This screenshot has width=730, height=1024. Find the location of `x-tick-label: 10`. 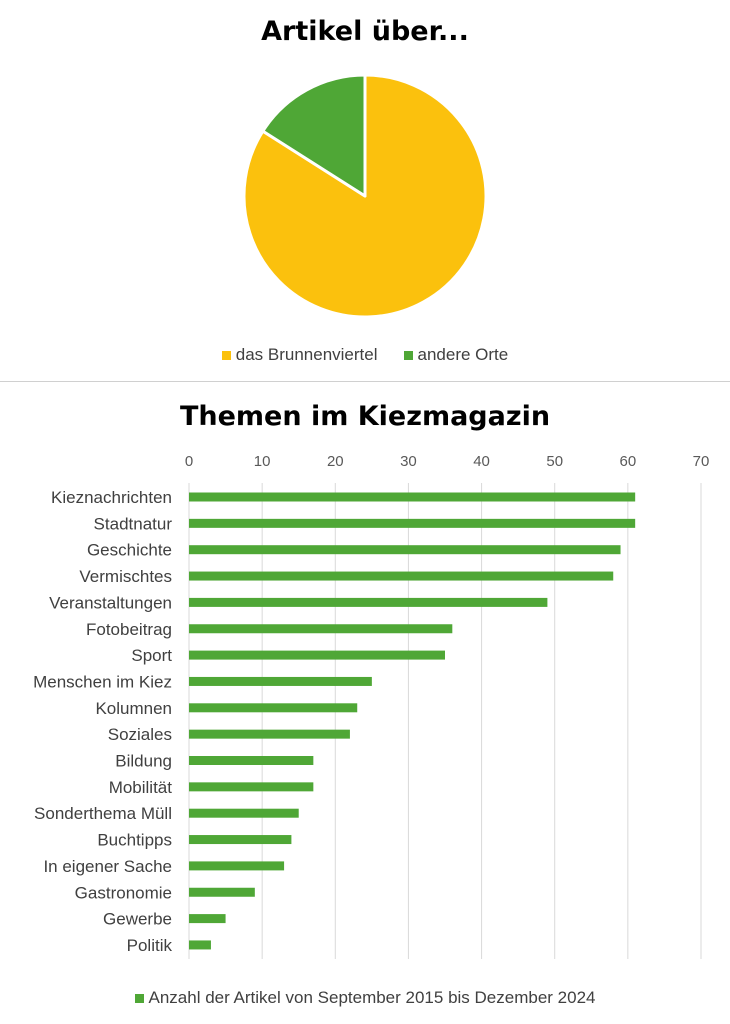

x-tick-label: 10 is located at coordinates (262, 461).